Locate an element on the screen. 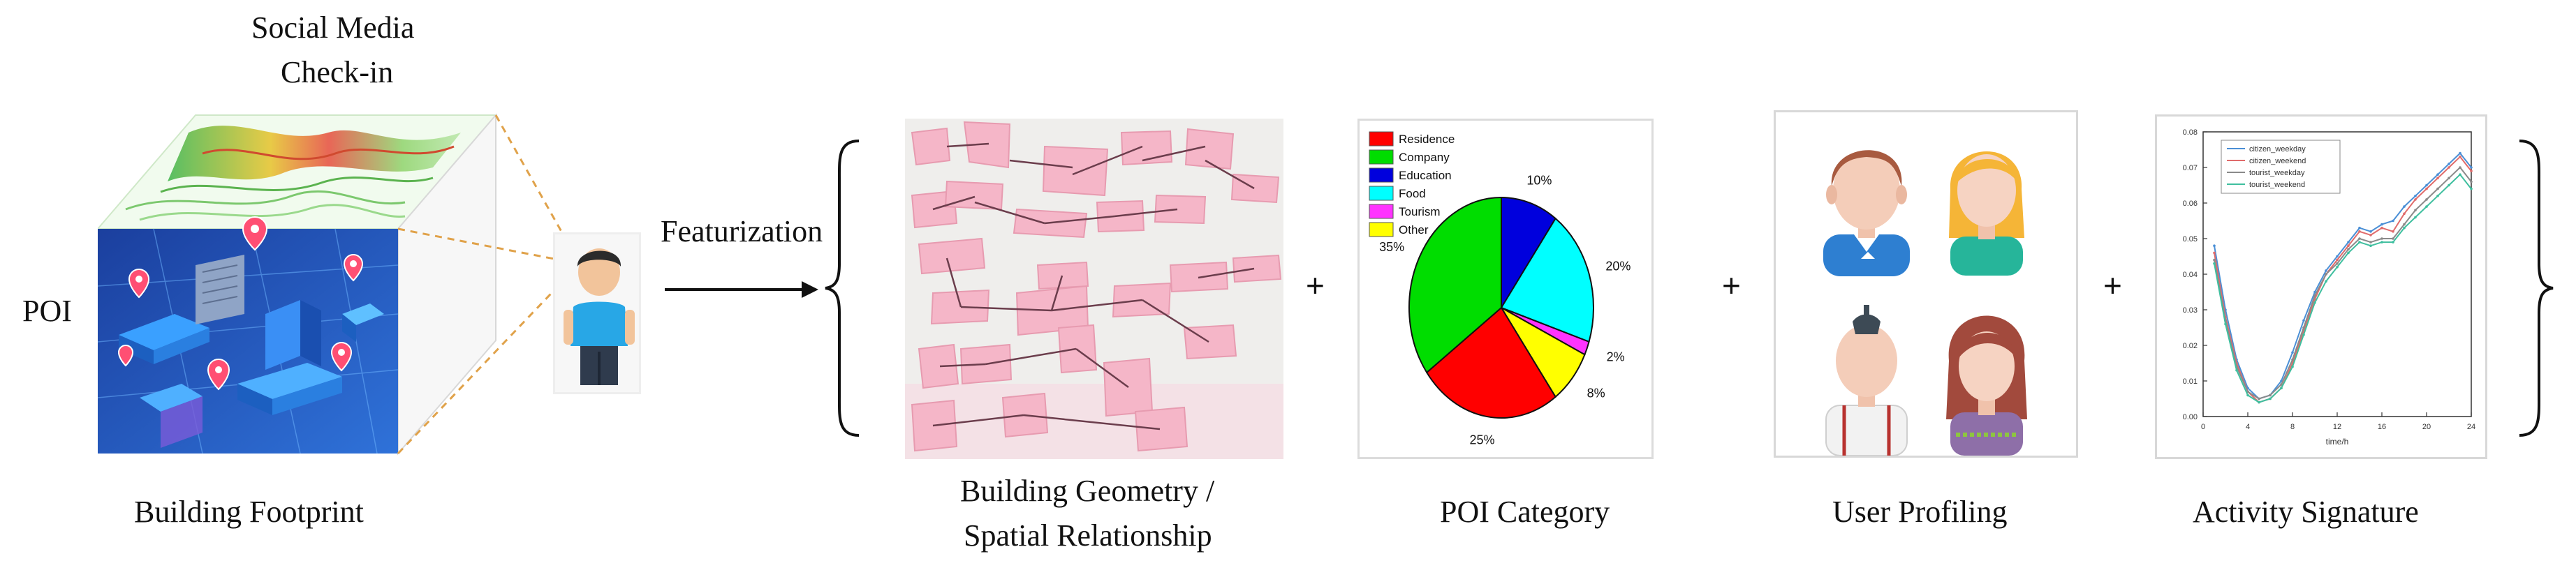  pie-slice-company is located at coordinates (1455, 285).